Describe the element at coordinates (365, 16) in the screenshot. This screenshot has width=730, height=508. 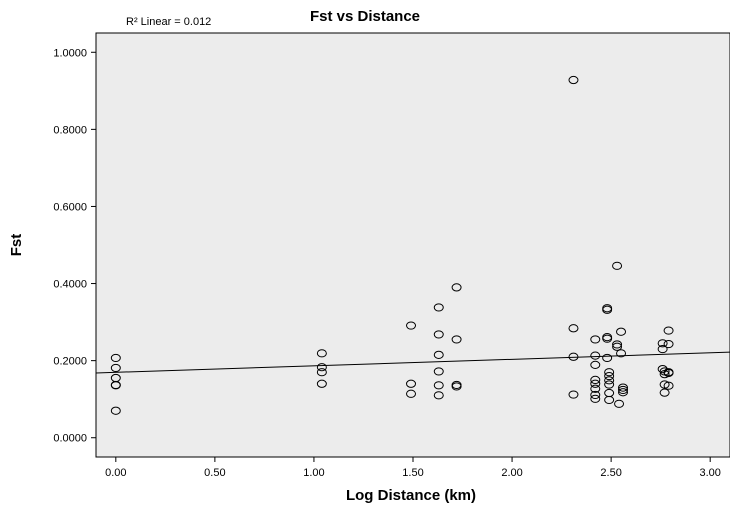
I see `chart-title: Fst vs Distance` at that location.